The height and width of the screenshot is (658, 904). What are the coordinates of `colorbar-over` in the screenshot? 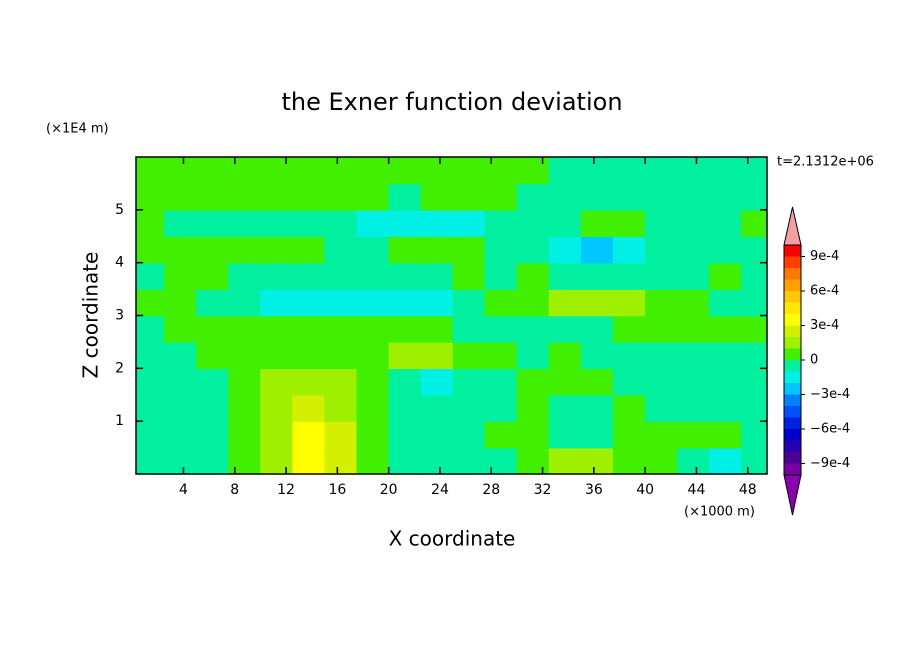 It's located at (792, 226).